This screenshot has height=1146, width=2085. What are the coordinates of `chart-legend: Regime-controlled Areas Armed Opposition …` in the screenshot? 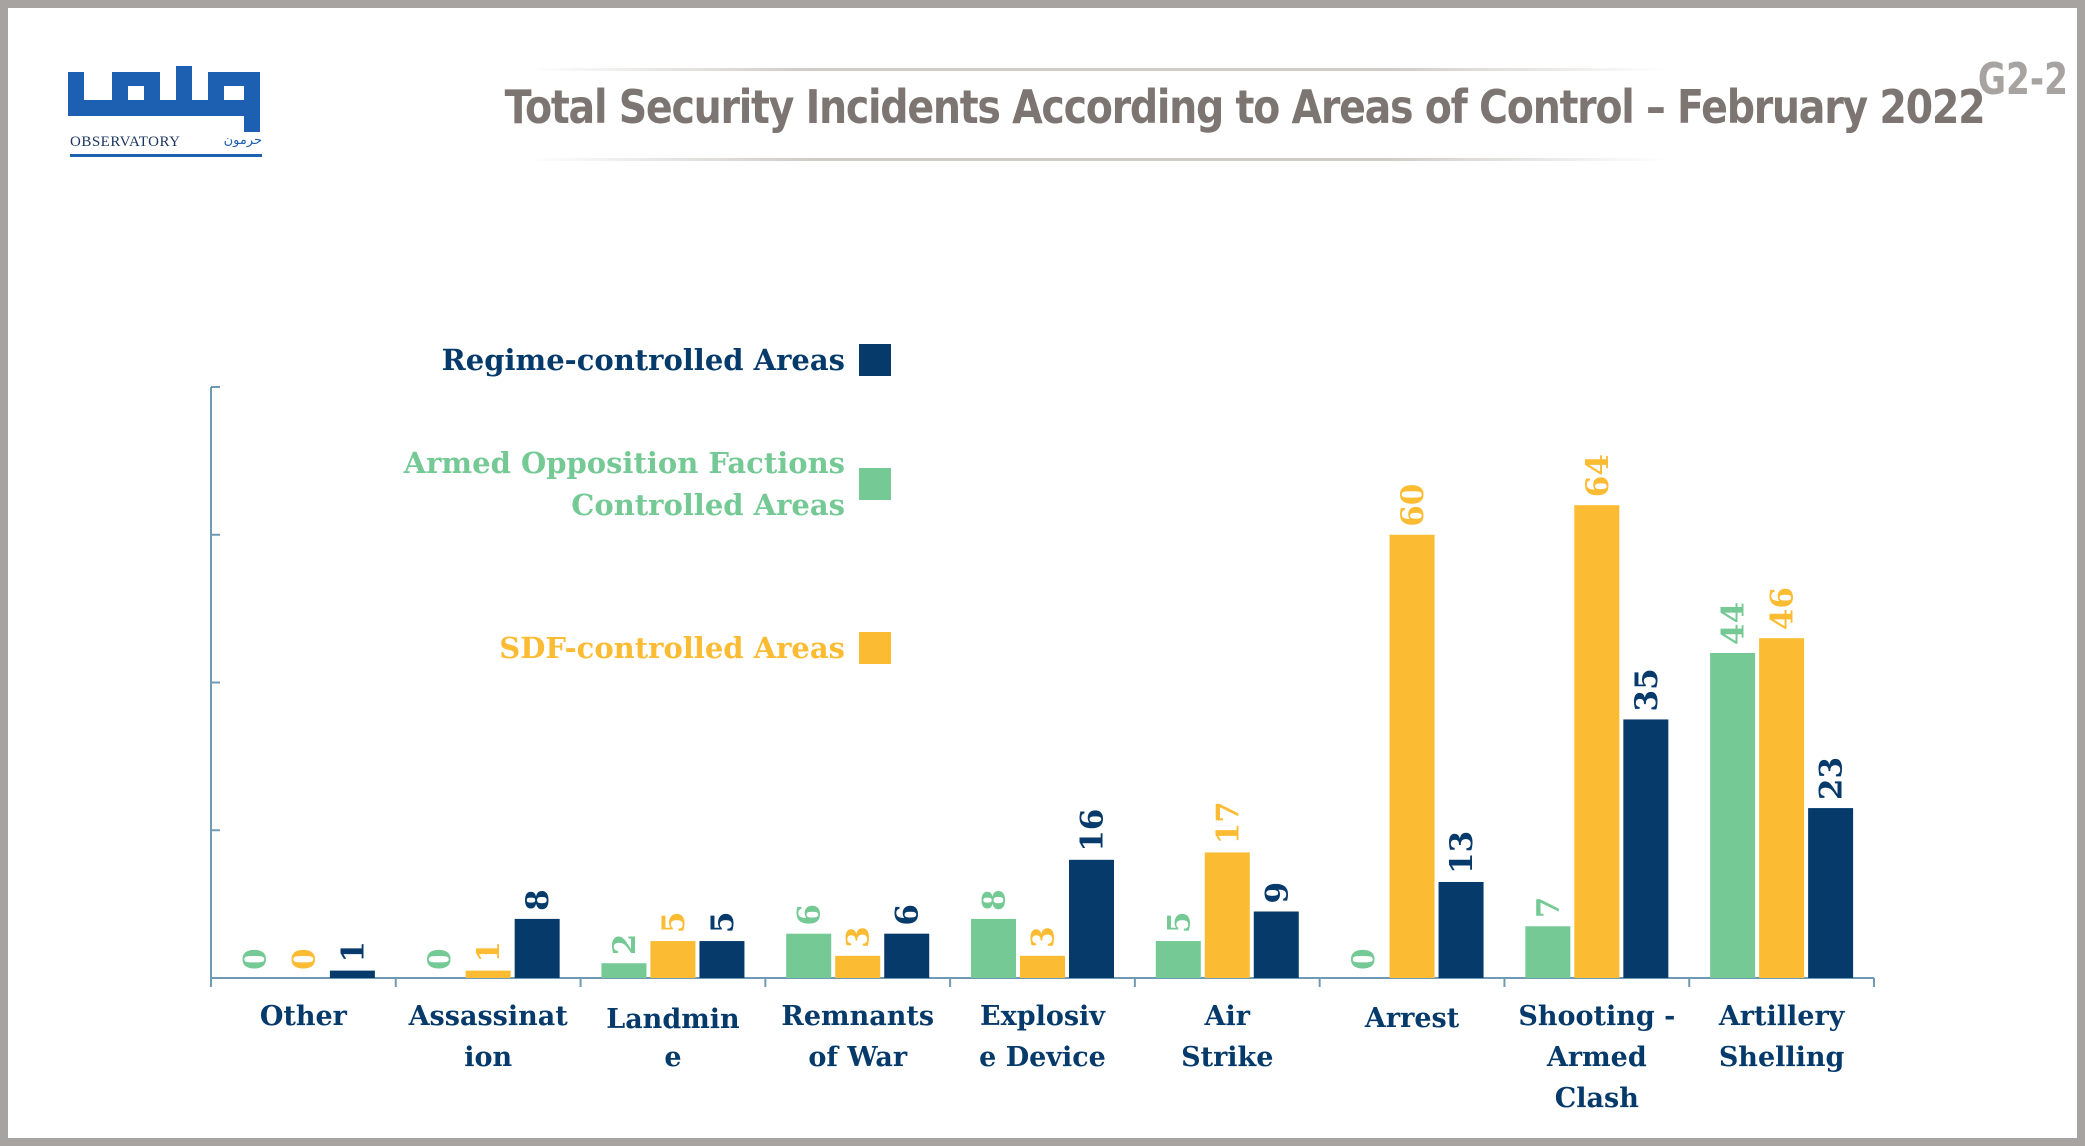 It's located at (647, 504).